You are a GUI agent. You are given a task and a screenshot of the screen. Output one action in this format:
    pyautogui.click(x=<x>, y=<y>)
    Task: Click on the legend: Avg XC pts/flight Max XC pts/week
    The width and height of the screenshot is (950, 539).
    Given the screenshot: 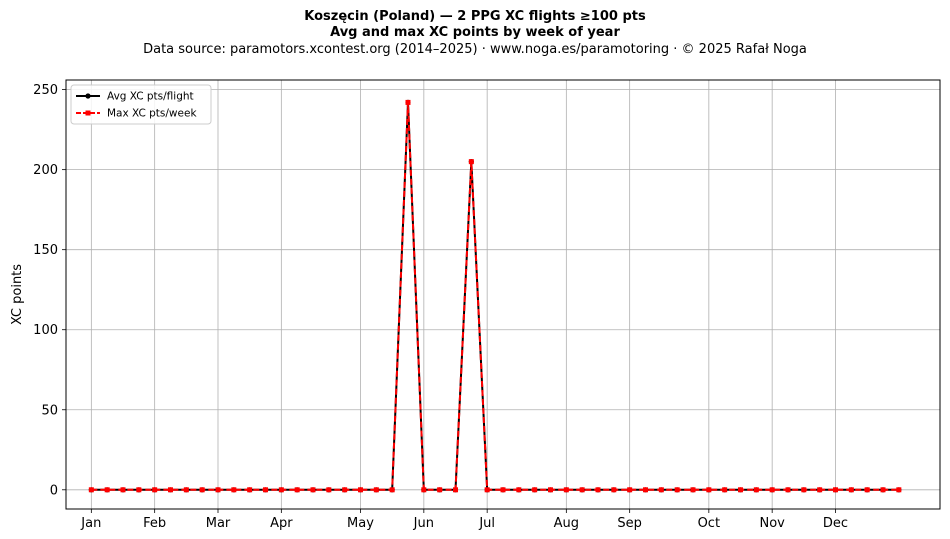 What is the action you would take?
    pyautogui.click(x=141, y=104)
    